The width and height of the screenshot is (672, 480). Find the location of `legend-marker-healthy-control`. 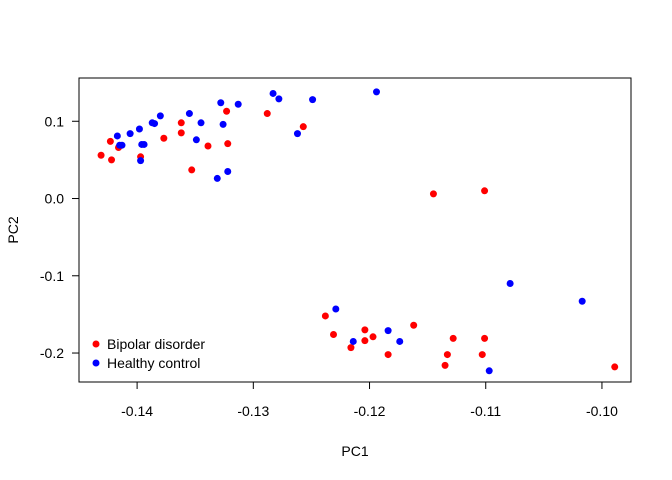

legend-marker-healthy-control is located at coordinates (96, 363).